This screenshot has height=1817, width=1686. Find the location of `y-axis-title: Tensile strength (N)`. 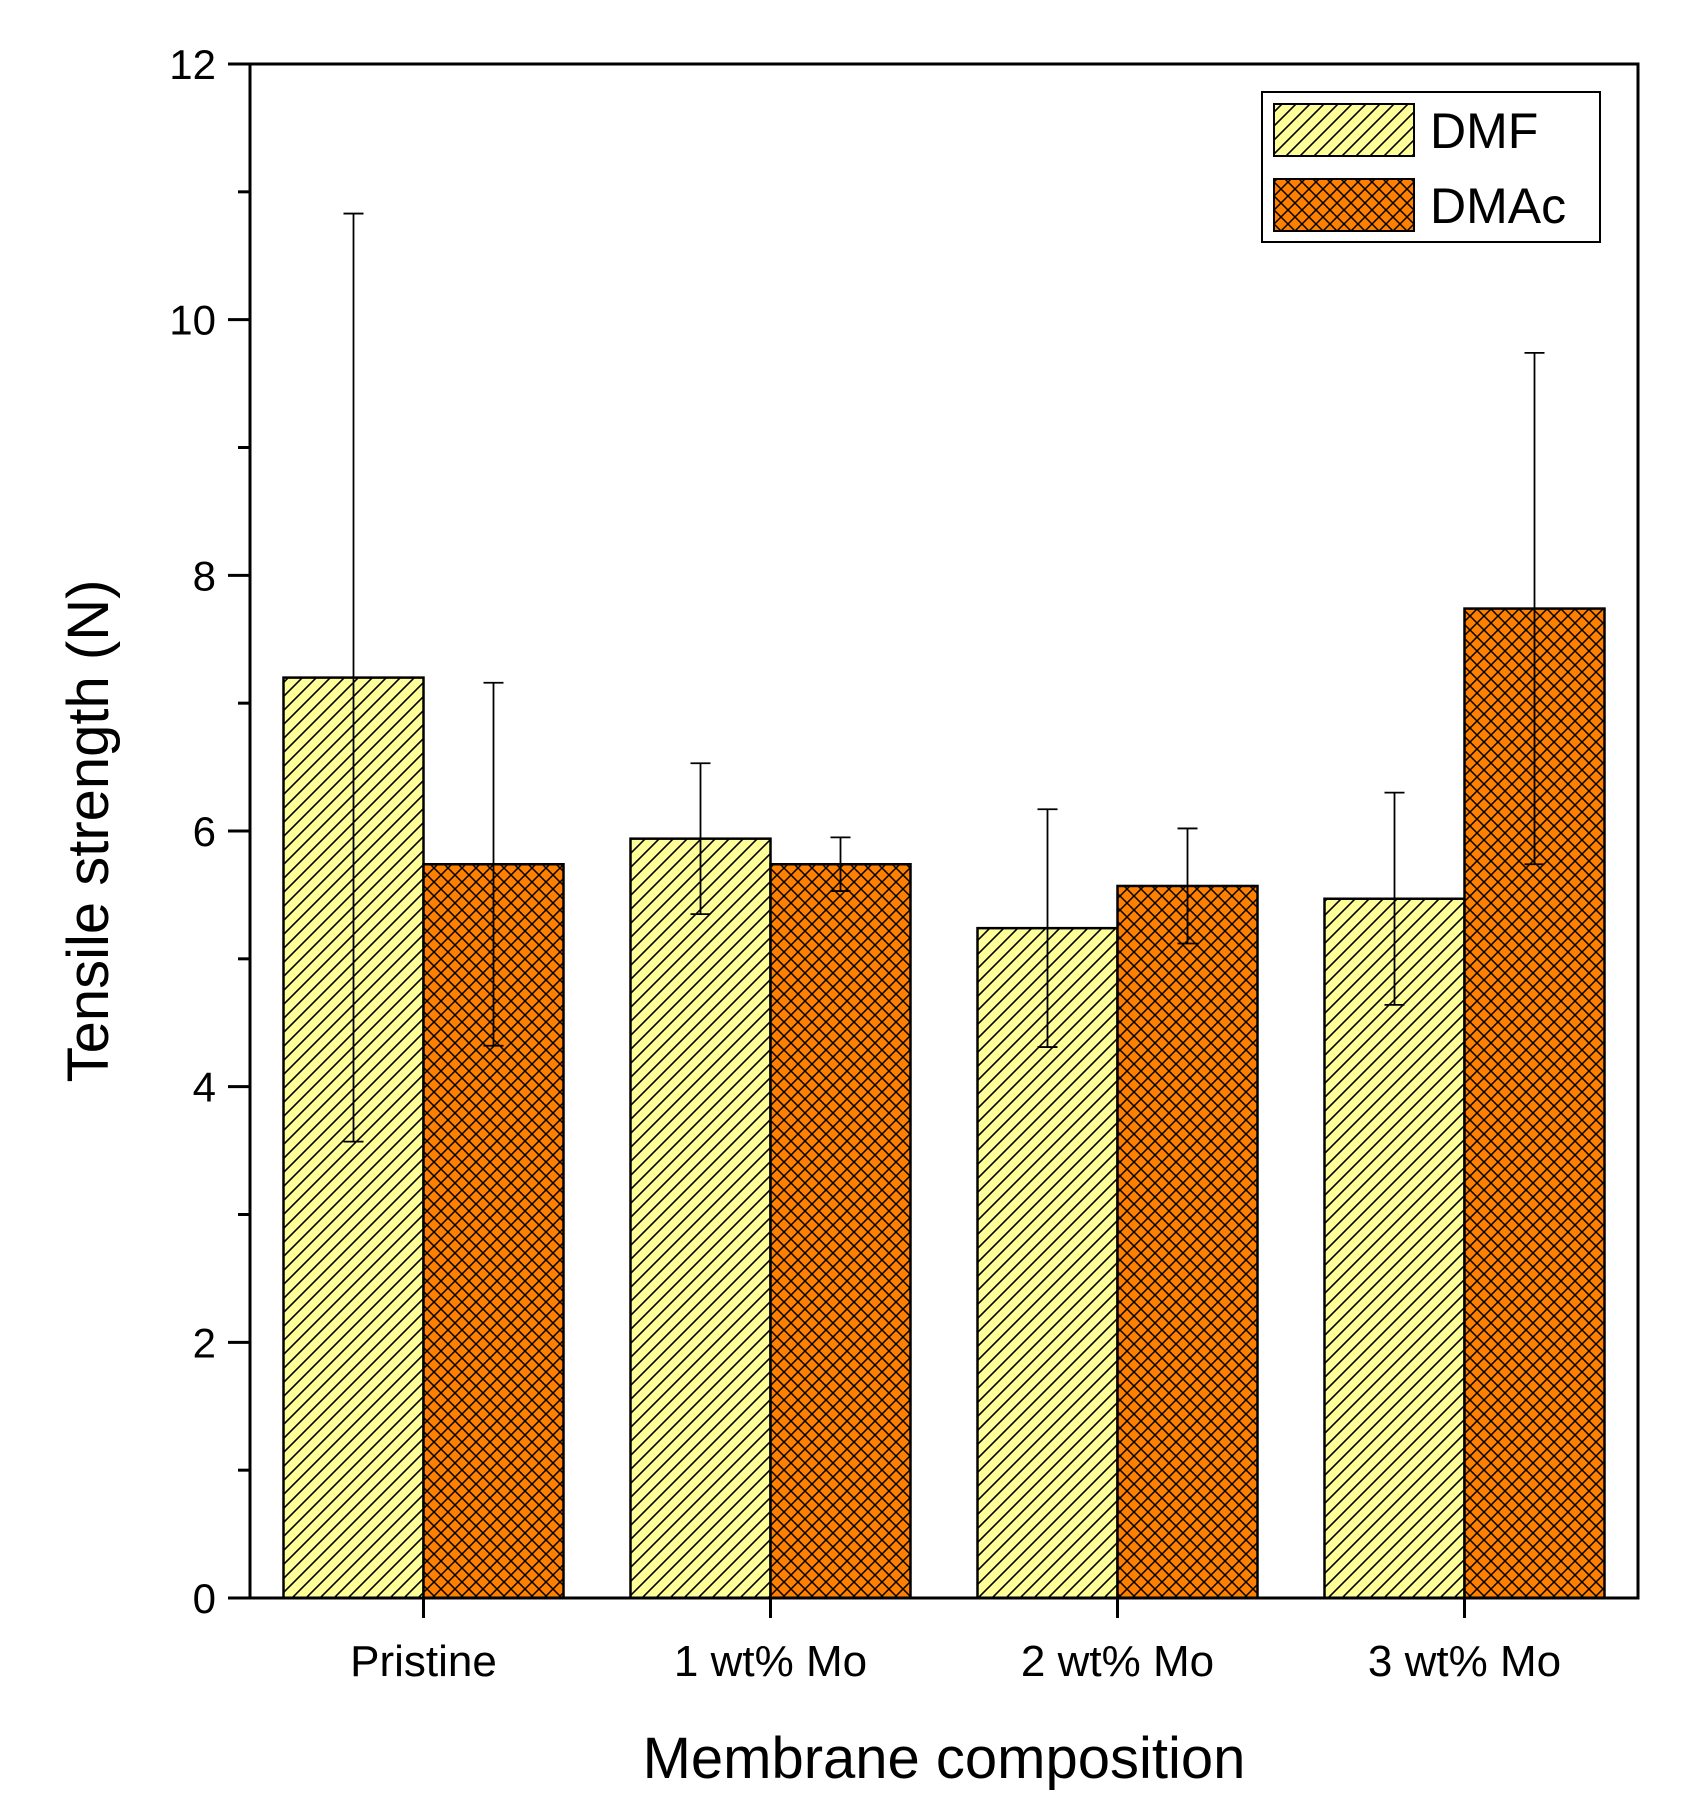

y-axis-title: Tensile strength (N) is located at coordinates (88, 831).